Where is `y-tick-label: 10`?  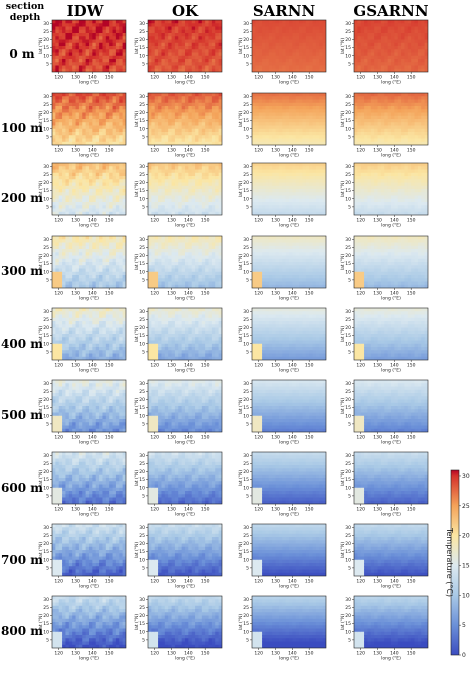 y-tick-label: 10 is located at coordinates (46, 199).